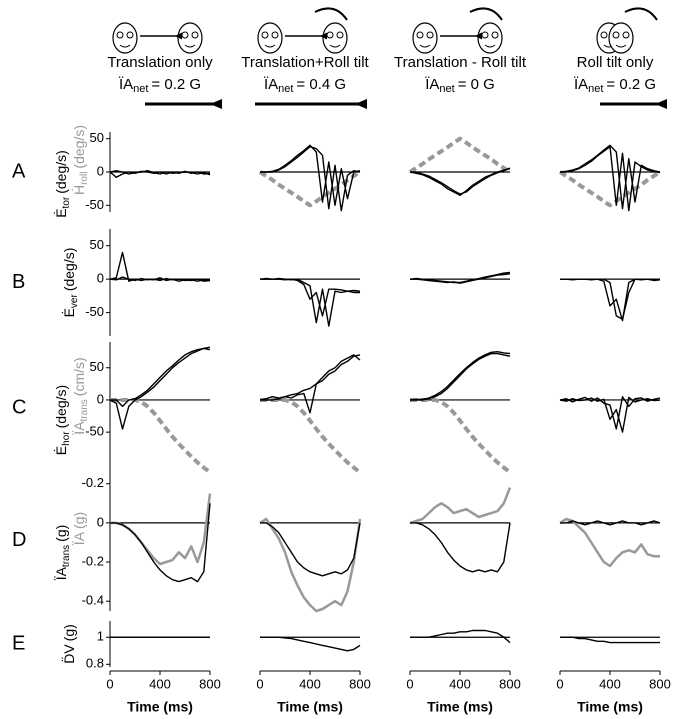 This screenshot has width=690, height=719. Describe the element at coordinates (79, 376) in the screenshot. I see `label-unit: (cm/s)` at that location.